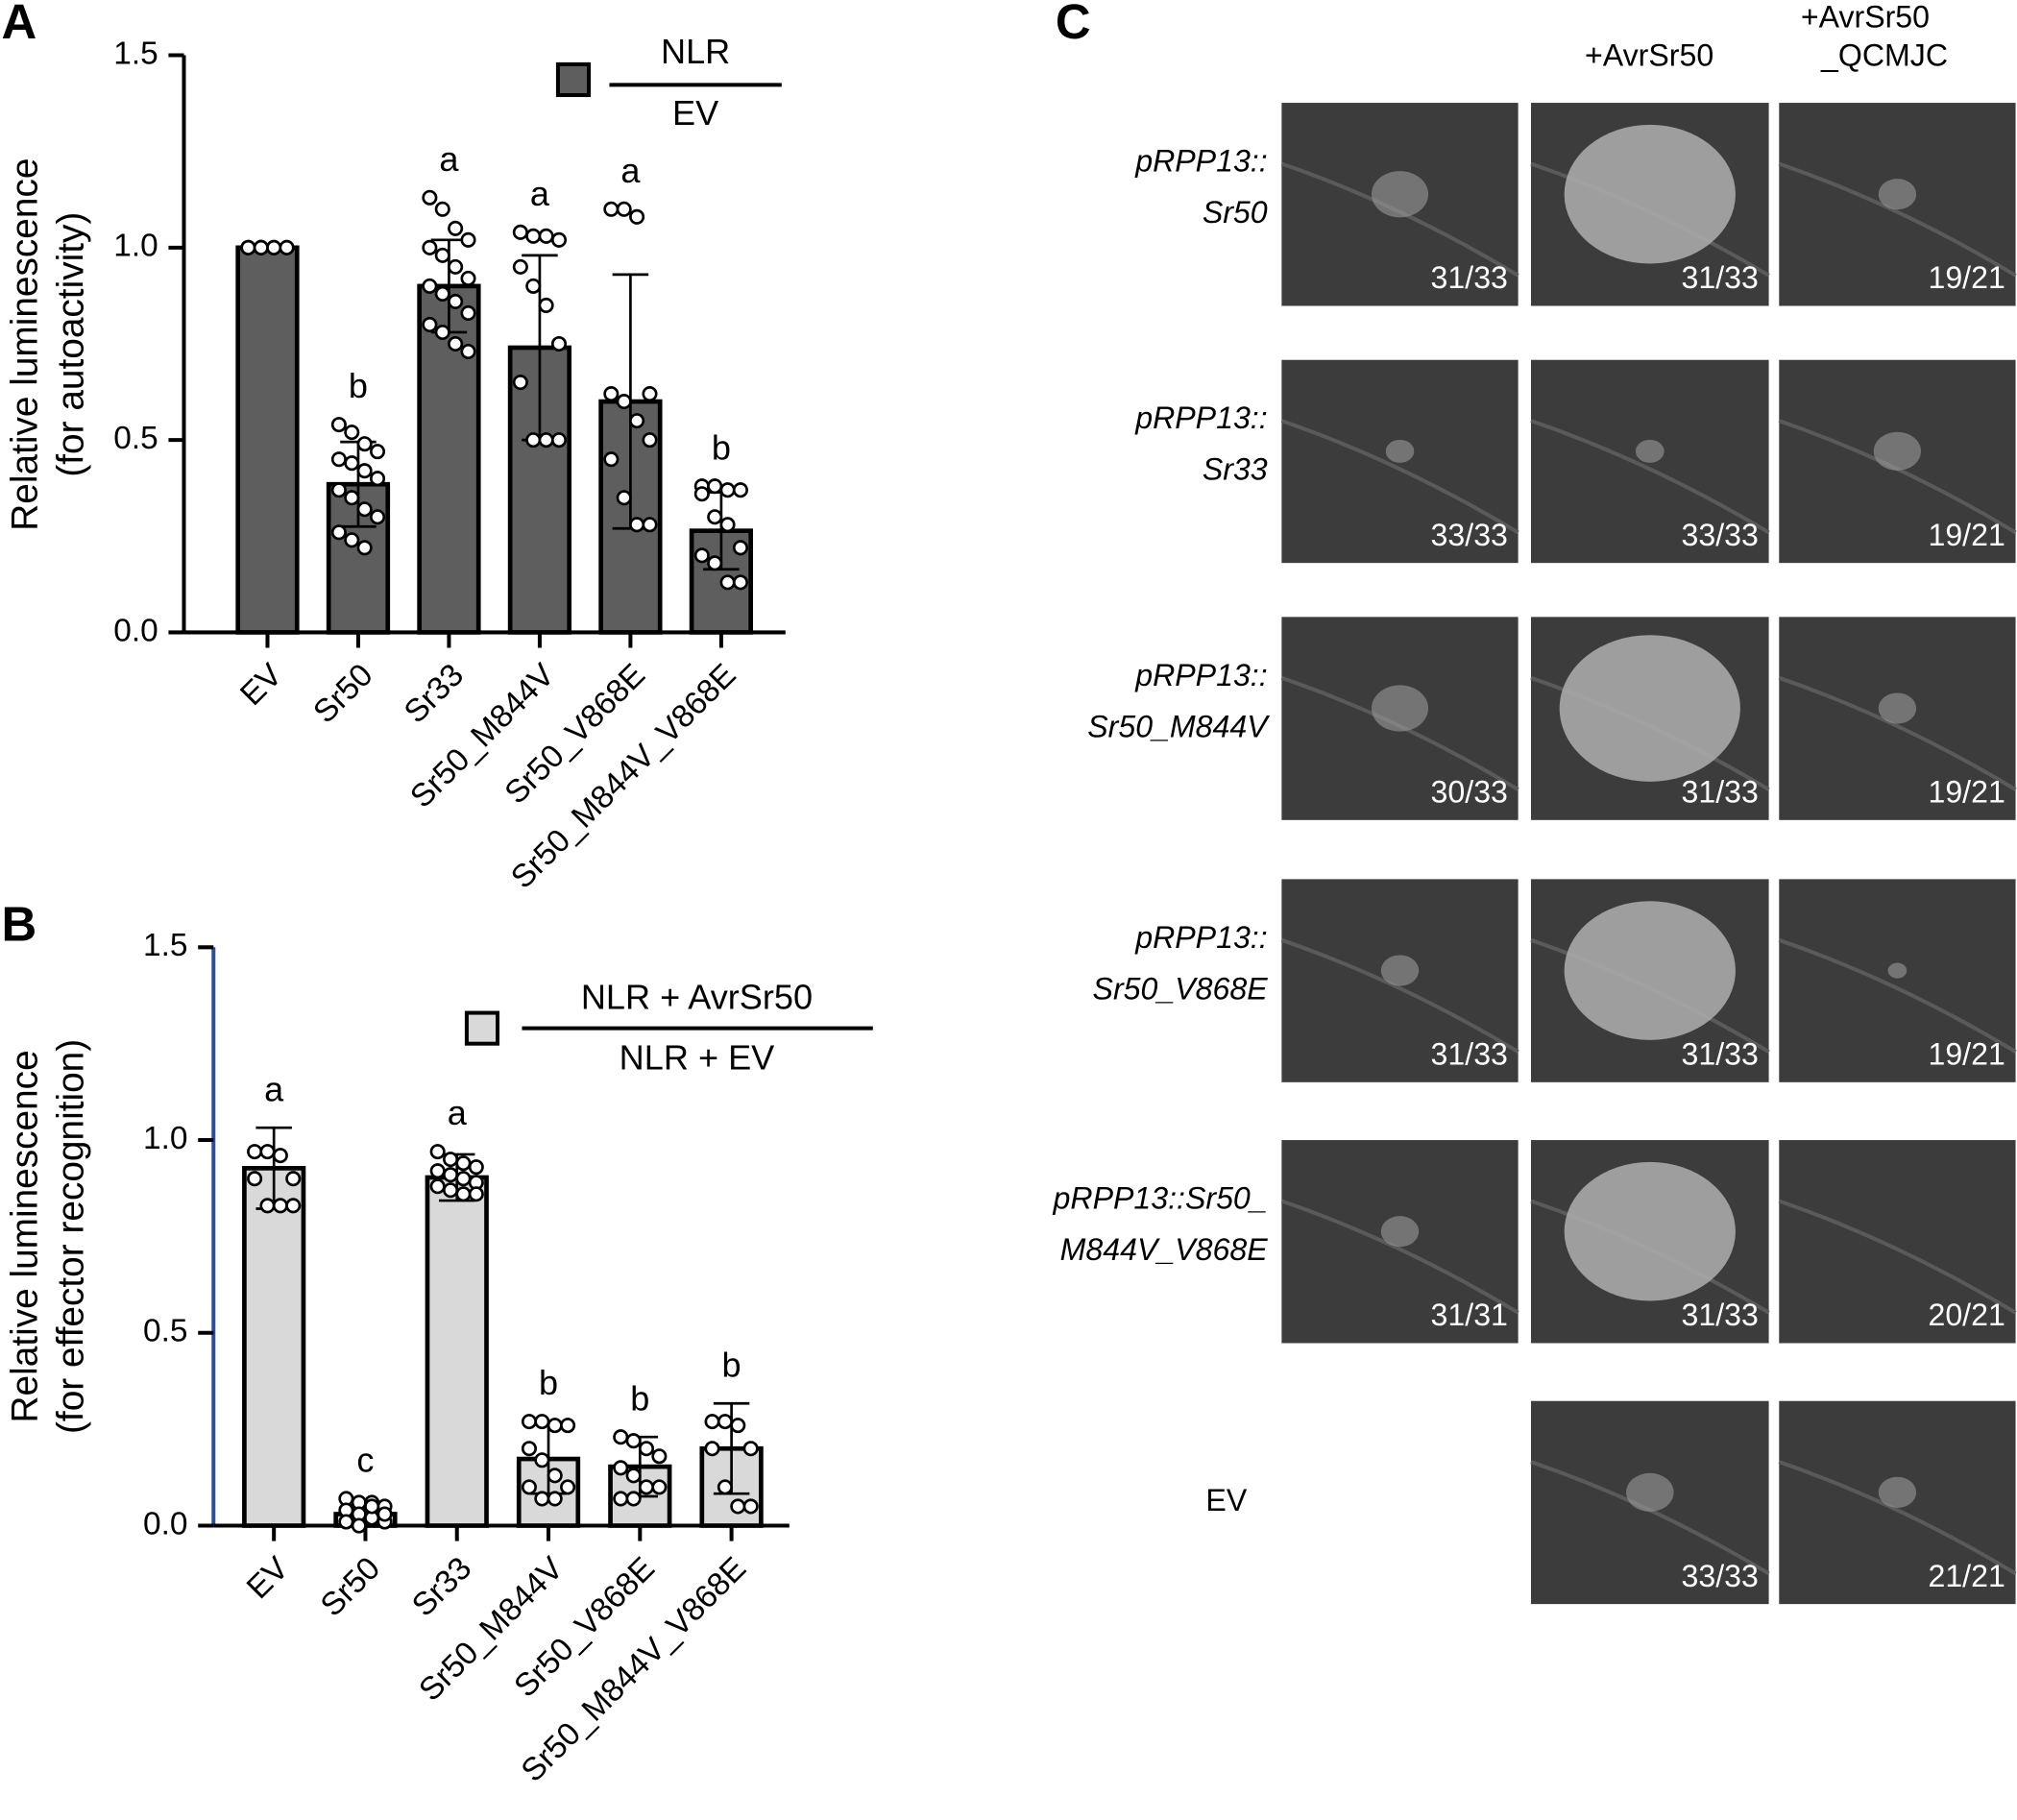  I want to click on significance-letter: a, so click(540, 193).